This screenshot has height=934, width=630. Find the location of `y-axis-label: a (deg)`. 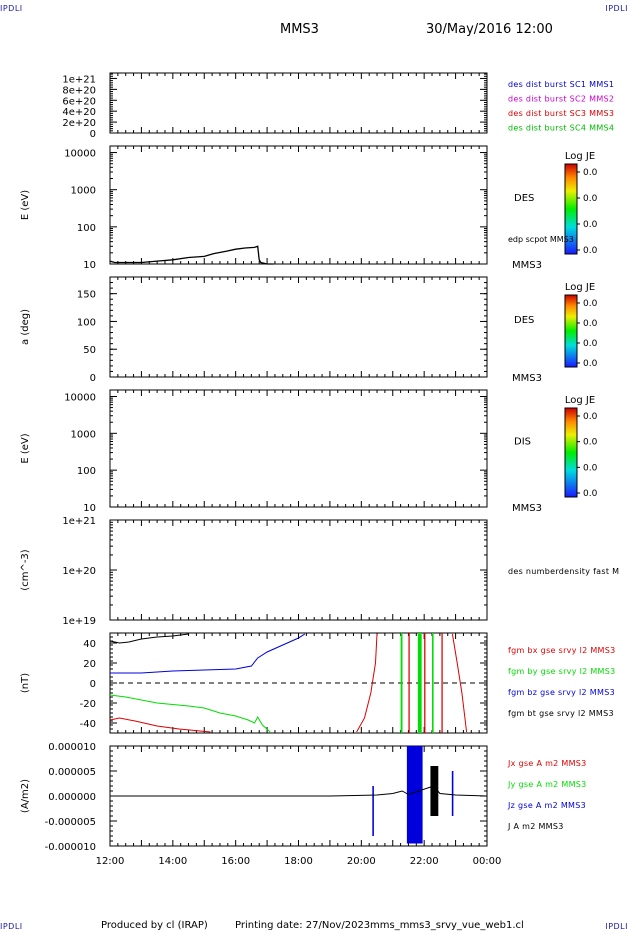

y-axis-label: a (deg) is located at coordinates (25, 327).